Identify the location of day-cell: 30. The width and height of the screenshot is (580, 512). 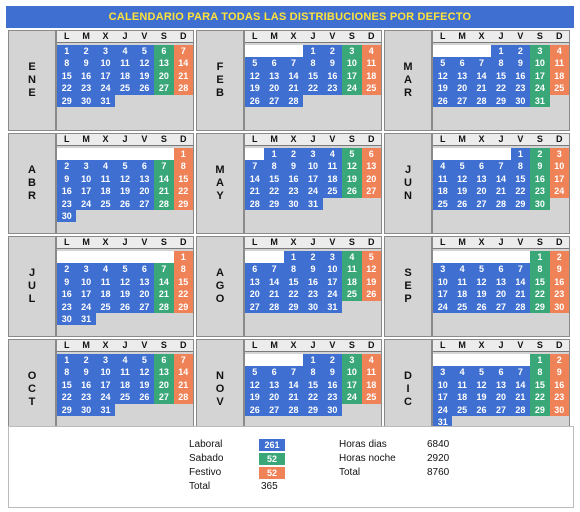
(313, 306).